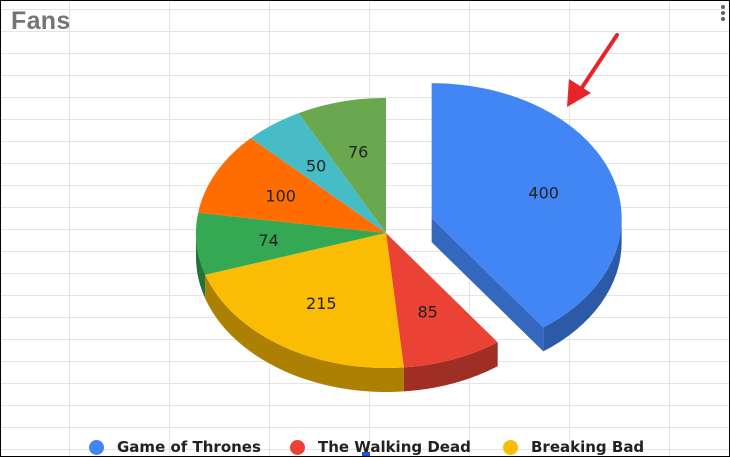  Describe the element at coordinates (321, 303) in the screenshot. I see `pie-data-label-2: 215` at that location.